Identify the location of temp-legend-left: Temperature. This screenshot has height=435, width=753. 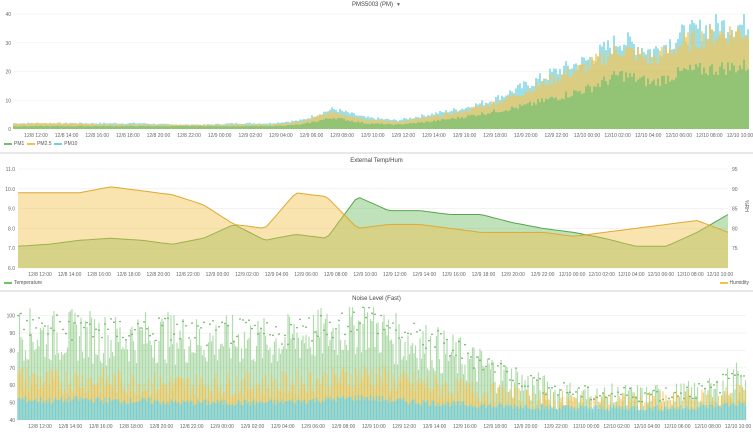
(23, 283).